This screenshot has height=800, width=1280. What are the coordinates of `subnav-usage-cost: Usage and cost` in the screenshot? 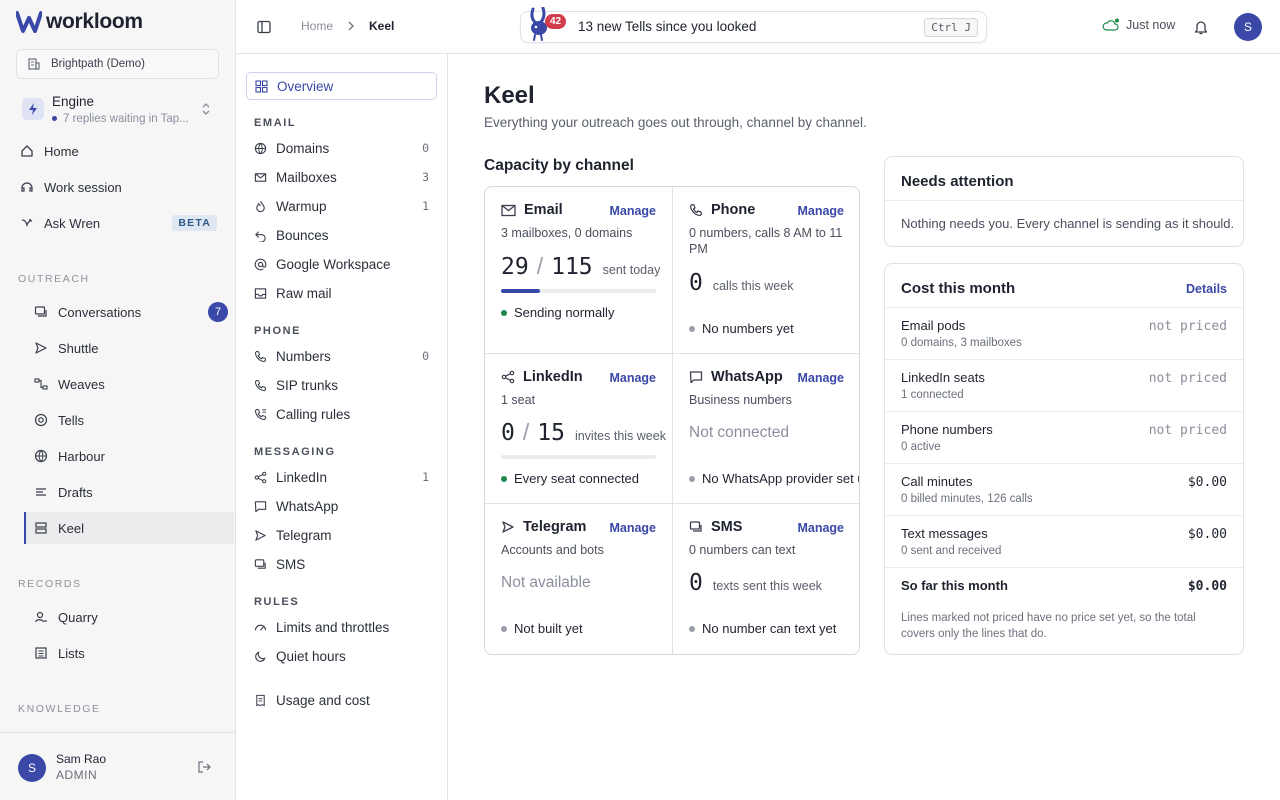 It's located at (341, 700).